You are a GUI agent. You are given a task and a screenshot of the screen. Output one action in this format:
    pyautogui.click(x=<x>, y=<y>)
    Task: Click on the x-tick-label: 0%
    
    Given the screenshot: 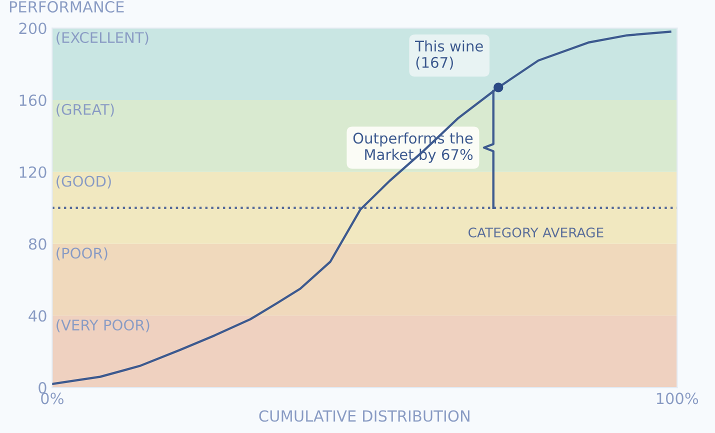 What is the action you would take?
    pyautogui.click(x=52, y=398)
    